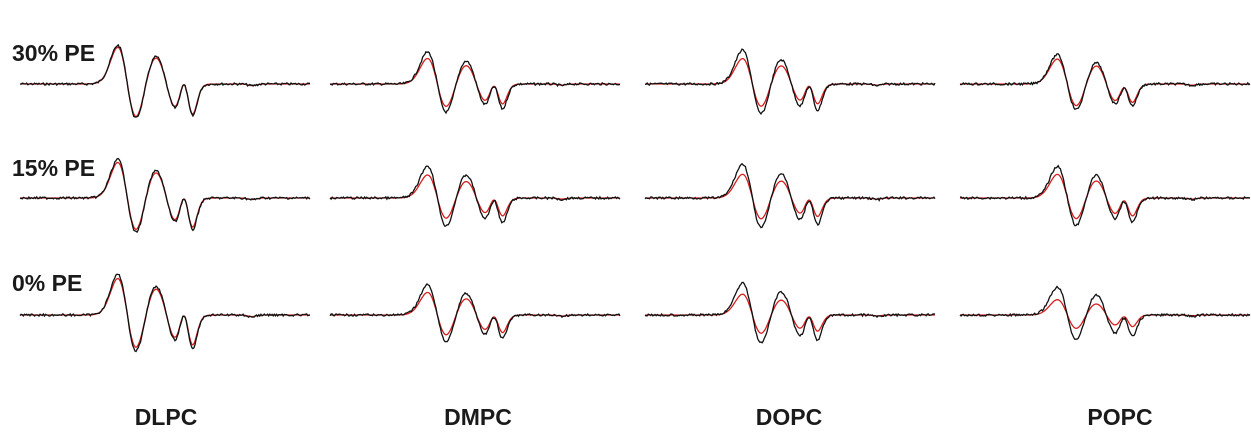 This screenshot has height=441, width=1251. I want to click on spectrum-0pe-popc, so click(1105, 312).